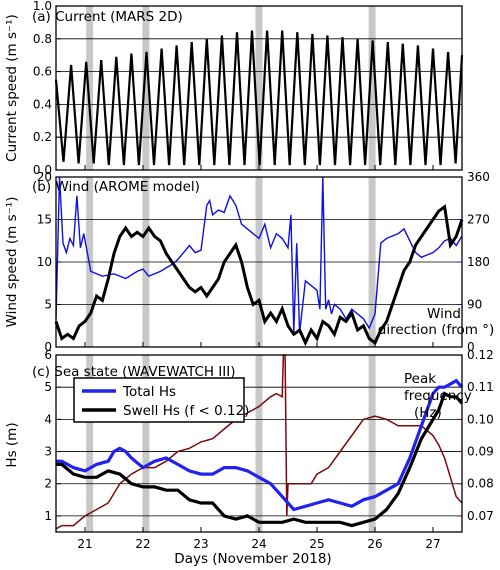  I want to click on y-tick-label: 0.0, so click(42, 170).